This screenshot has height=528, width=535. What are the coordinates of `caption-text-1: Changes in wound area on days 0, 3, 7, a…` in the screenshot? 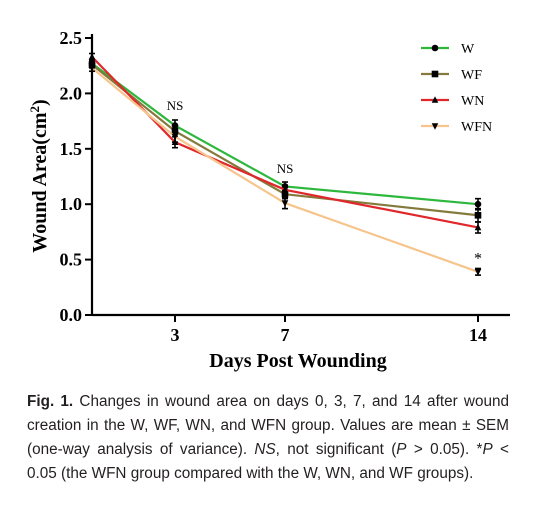 It's located at (268, 425).